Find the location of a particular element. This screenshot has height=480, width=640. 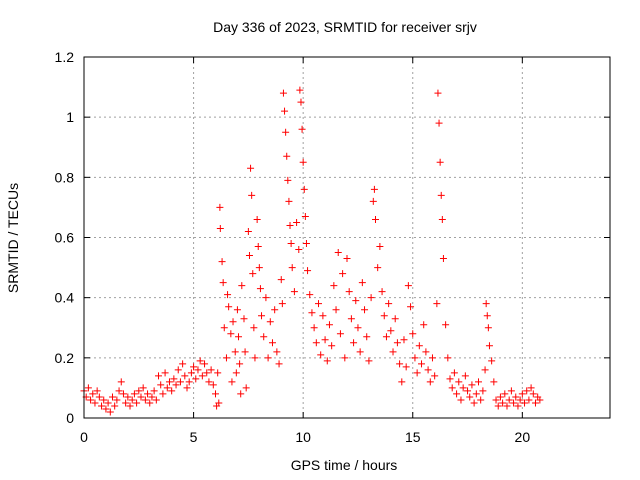

y-tick-label: 1.2 is located at coordinates (65, 57).